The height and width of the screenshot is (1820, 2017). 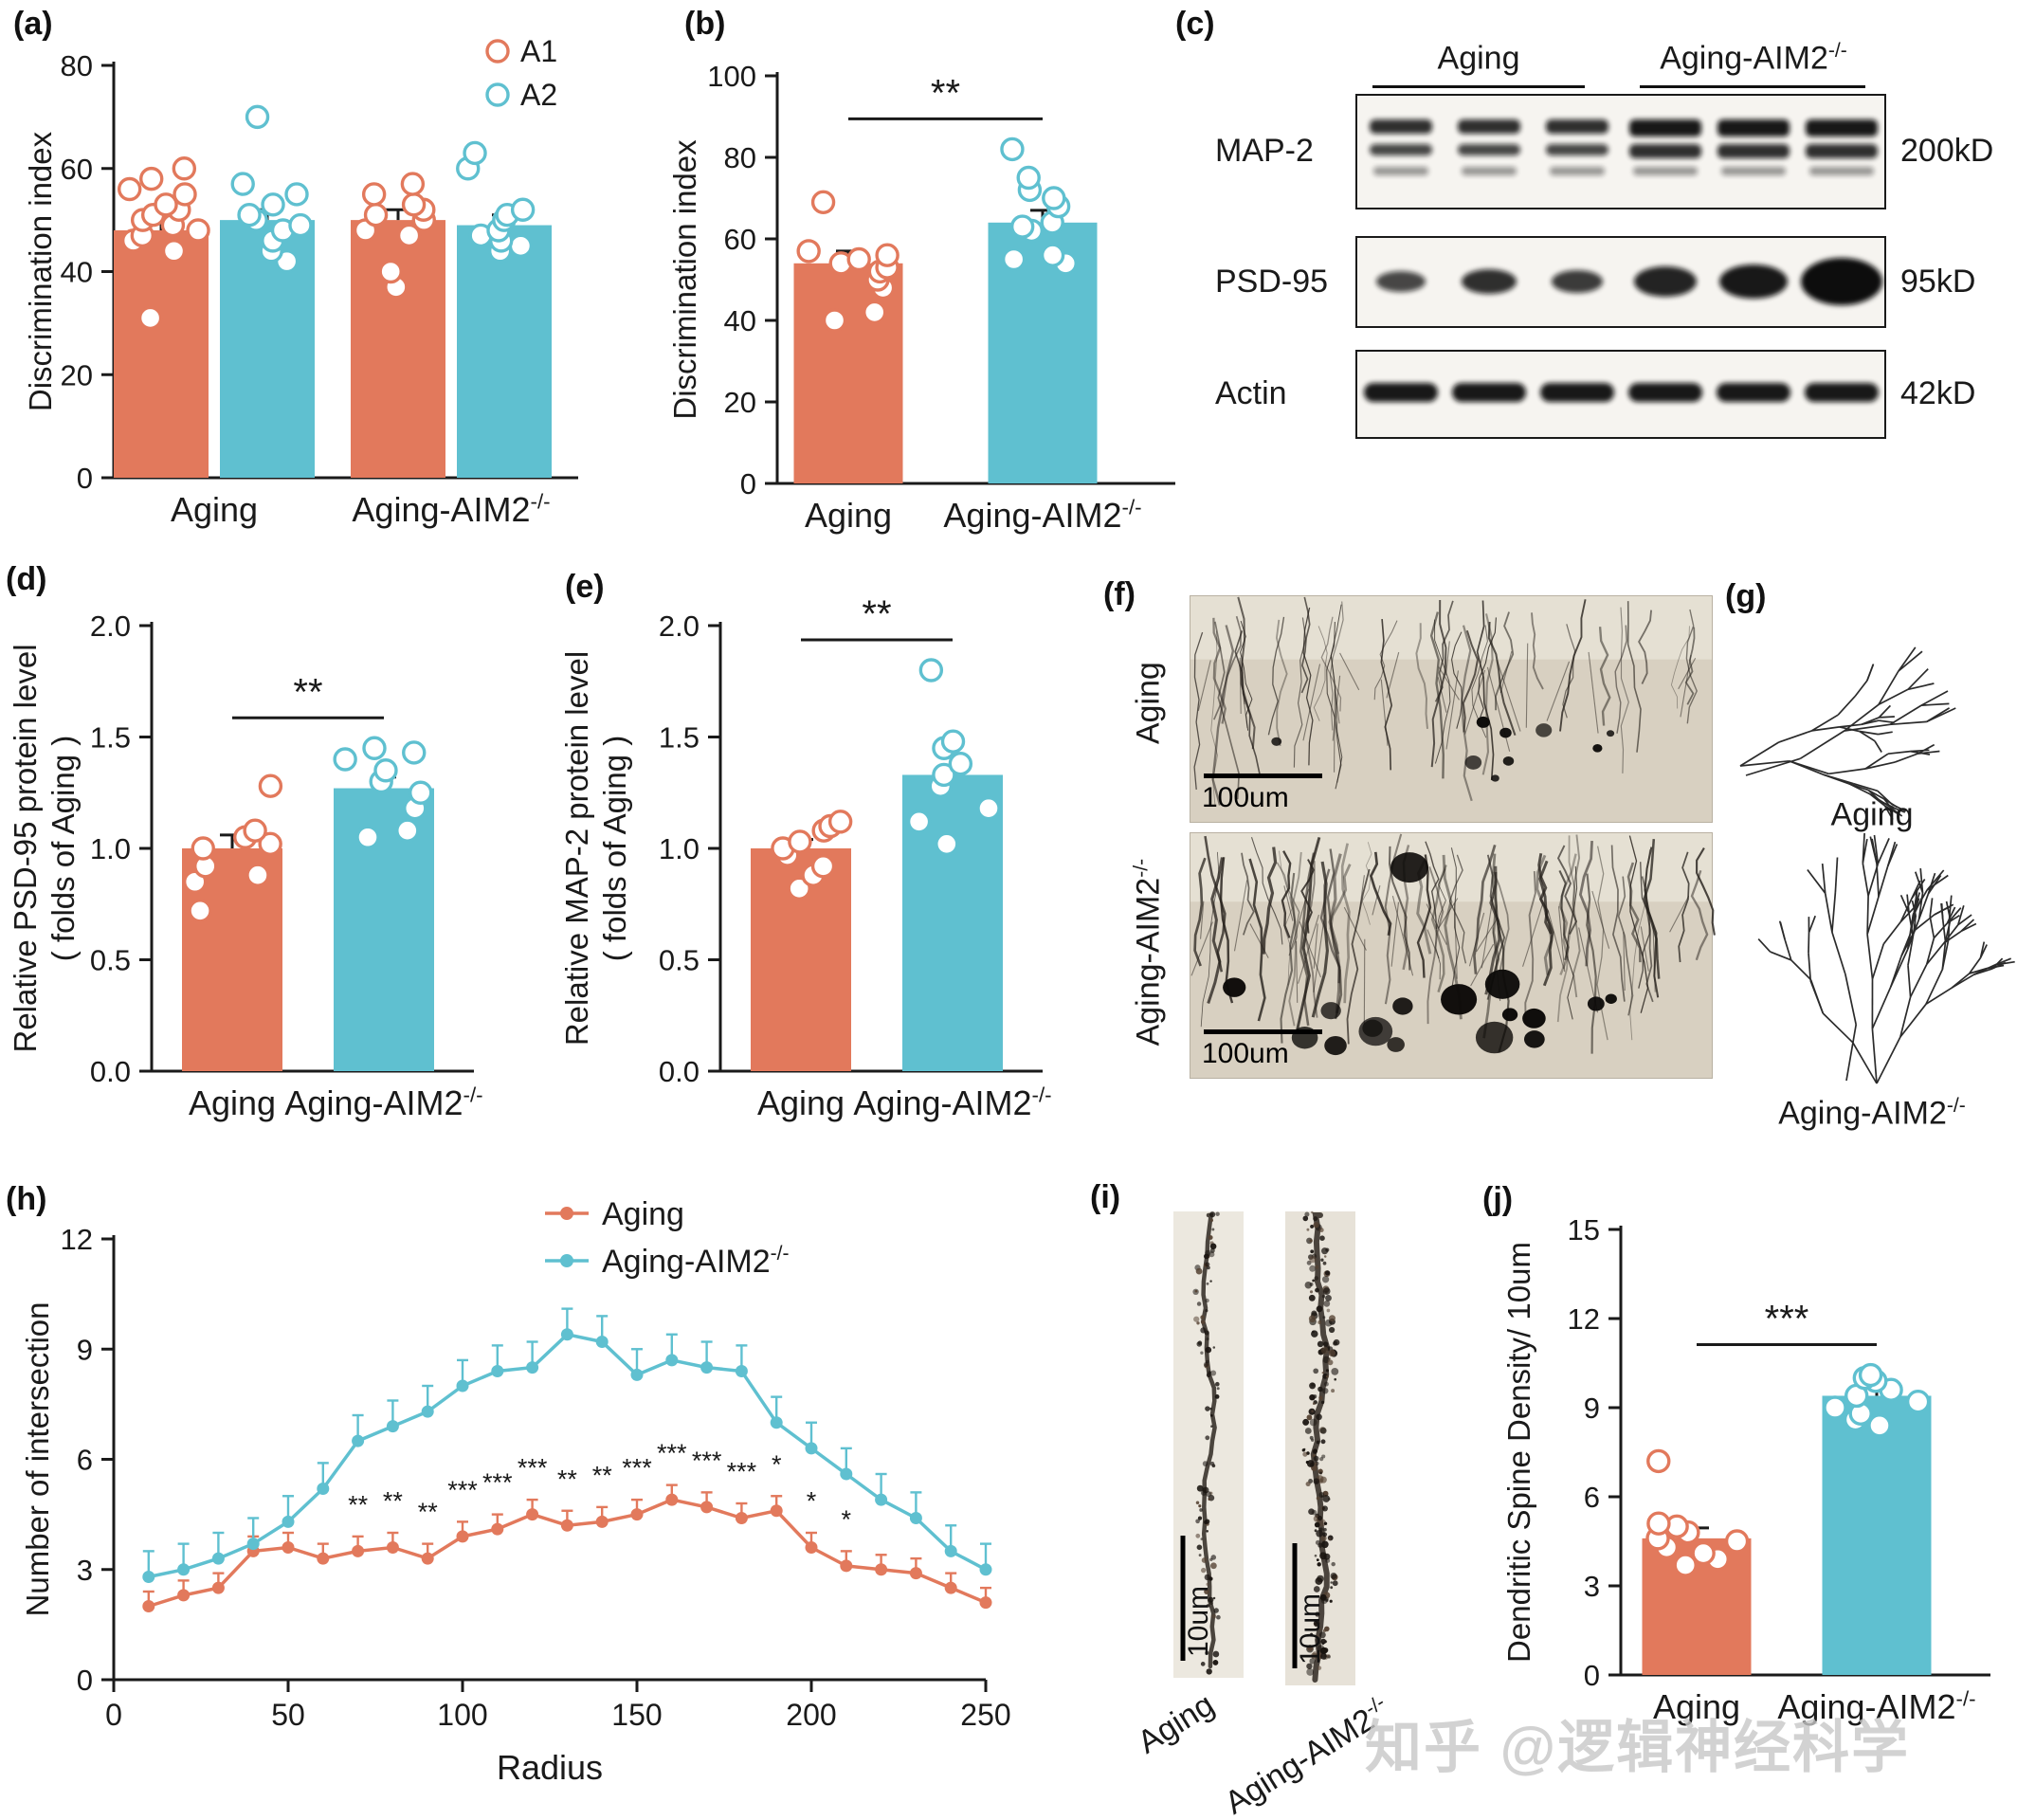 I want to click on panel-h-label: (h), so click(x=26, y=1199).